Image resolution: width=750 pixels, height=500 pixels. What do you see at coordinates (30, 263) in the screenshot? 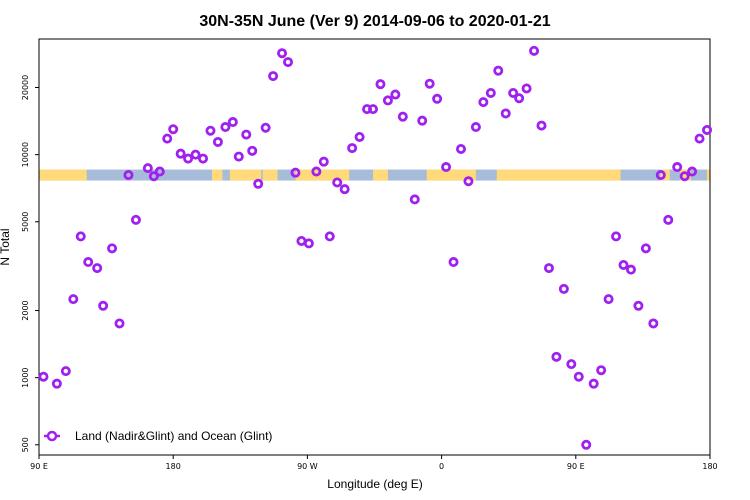
I see `y-axis: 500 1000 2000 5000 10000 20000` at bounding box center [30, 263].